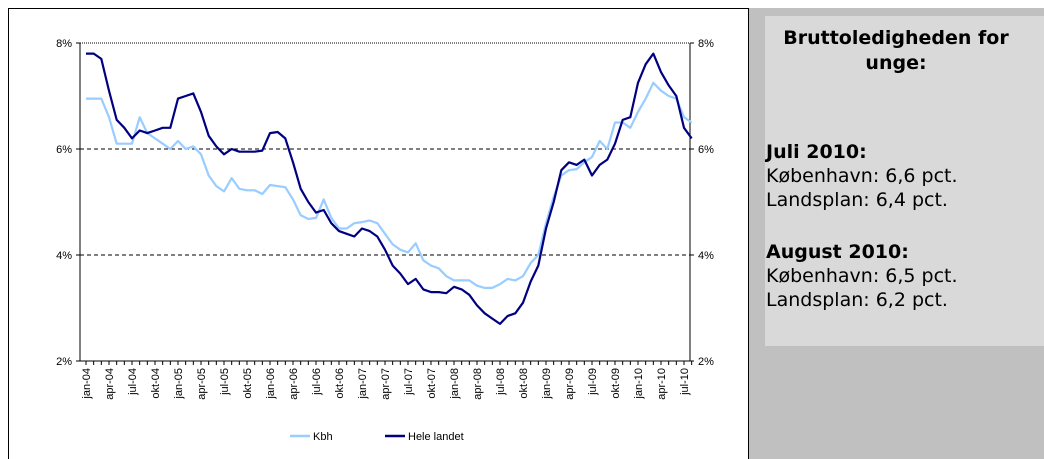 This screenshot has height=459, width=1044. I want to click on x-tick-label: jul-04, so click(133, 382).